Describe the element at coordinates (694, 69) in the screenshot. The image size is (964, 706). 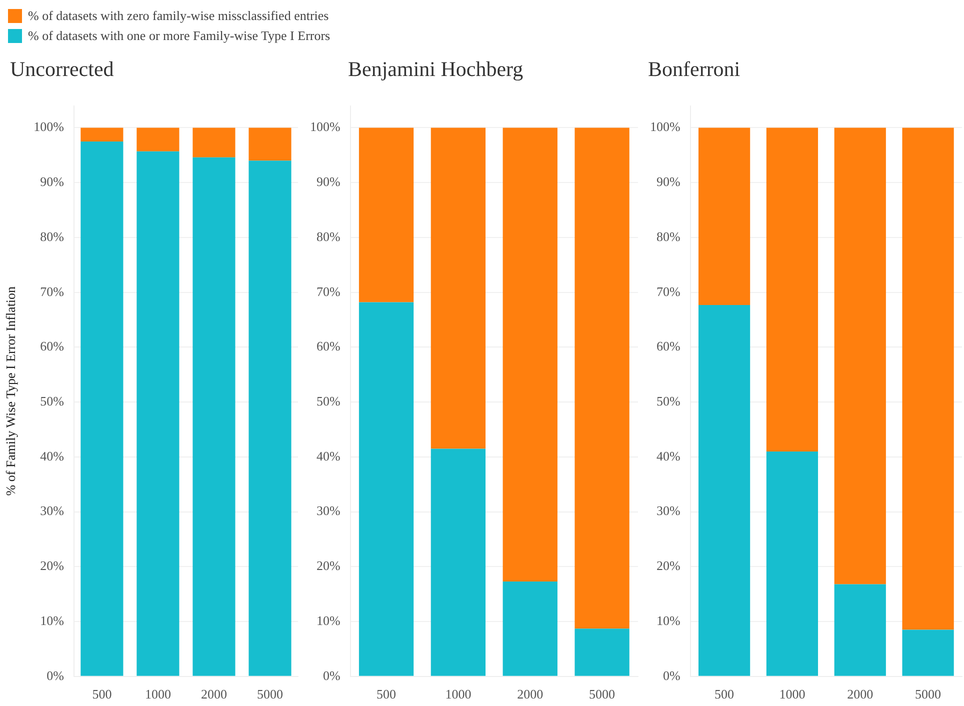
I see `chart-title: Bonferroni` at that location.